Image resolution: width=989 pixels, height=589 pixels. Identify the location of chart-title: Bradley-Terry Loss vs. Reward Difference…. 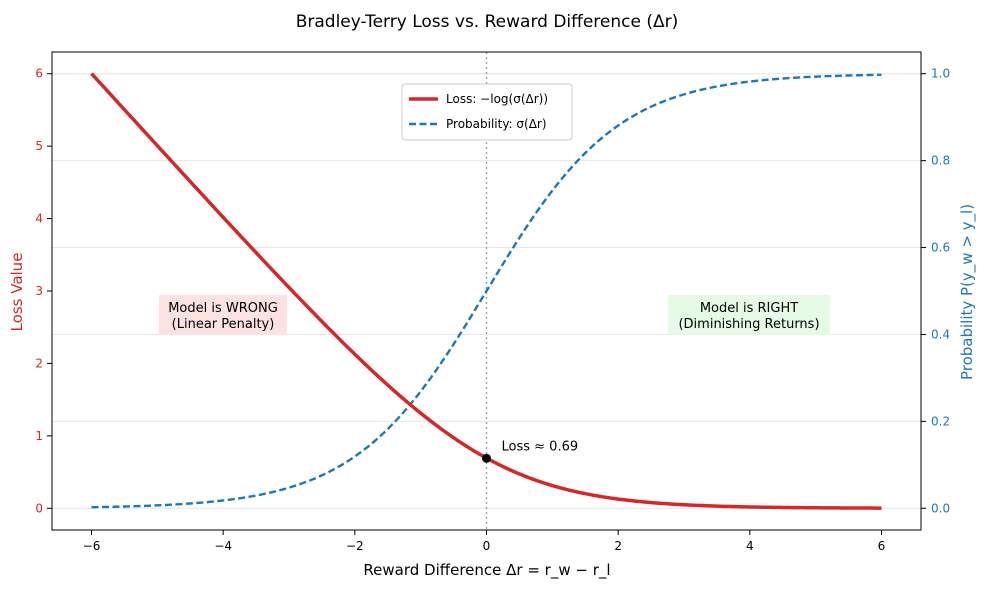
(487, 22).